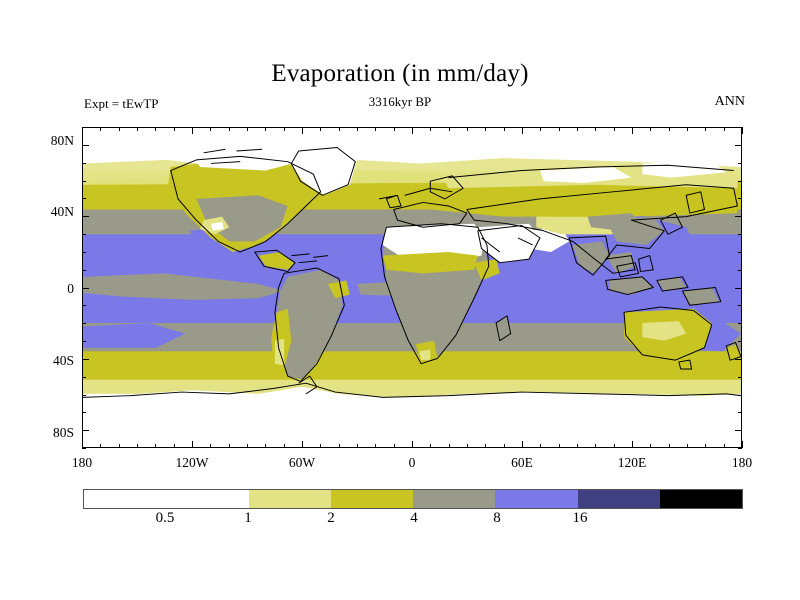  Describe the element at coordinates (497, 518) in the screenshot. I see `colorbar-tick-4: 8` at that location.